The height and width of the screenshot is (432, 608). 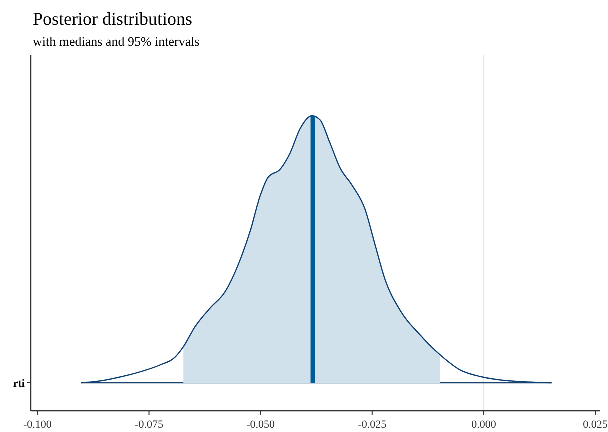 What do you see at coordinates (373, 425) in the screenshot?
I see `x-tick-label: -0.025` at bounding box center [373, 425].